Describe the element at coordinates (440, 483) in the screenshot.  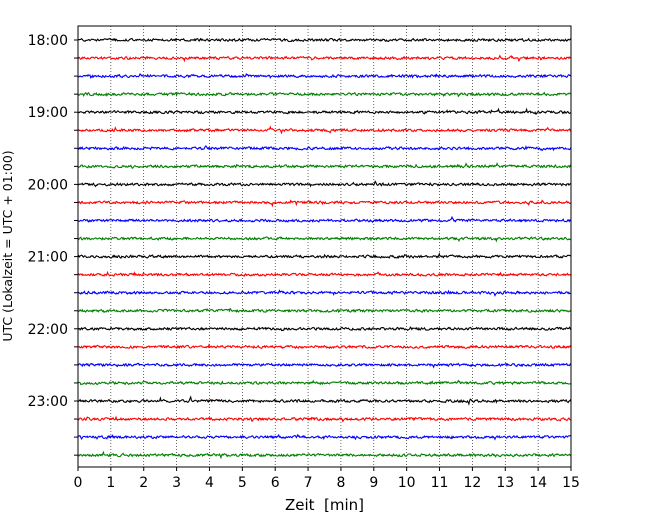
I see `x-tick-label: 11` at that location.